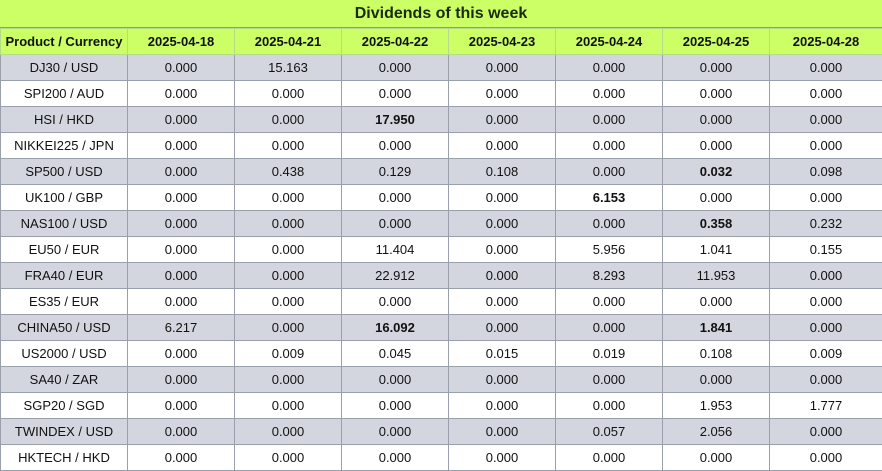 Image resolution: width=882 pixels, height=471 pixels. Describe the element at coordinates (64, 146) in the screenshot. I see `product-cell: NIKKEI225 / JPN` at that location.